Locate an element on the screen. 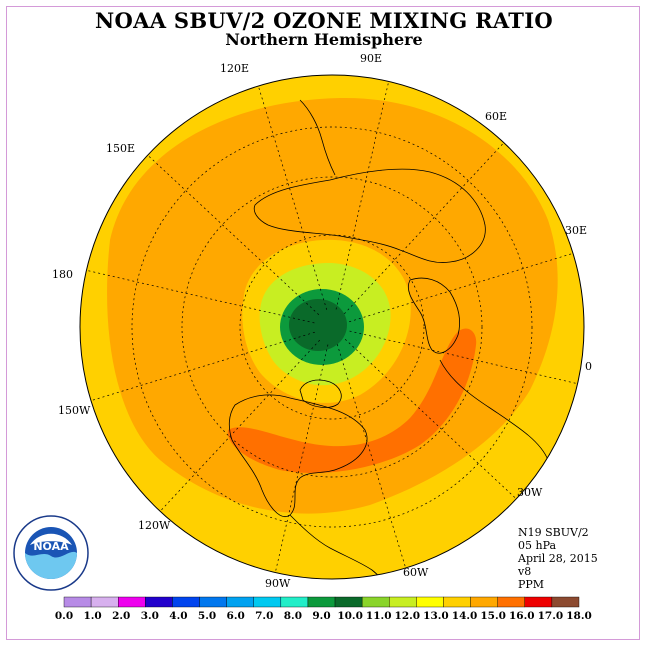 The height and width of the screenshot is (648, 648). colorbar-tick-label: 17.0 is located at coordinates (551, 616).